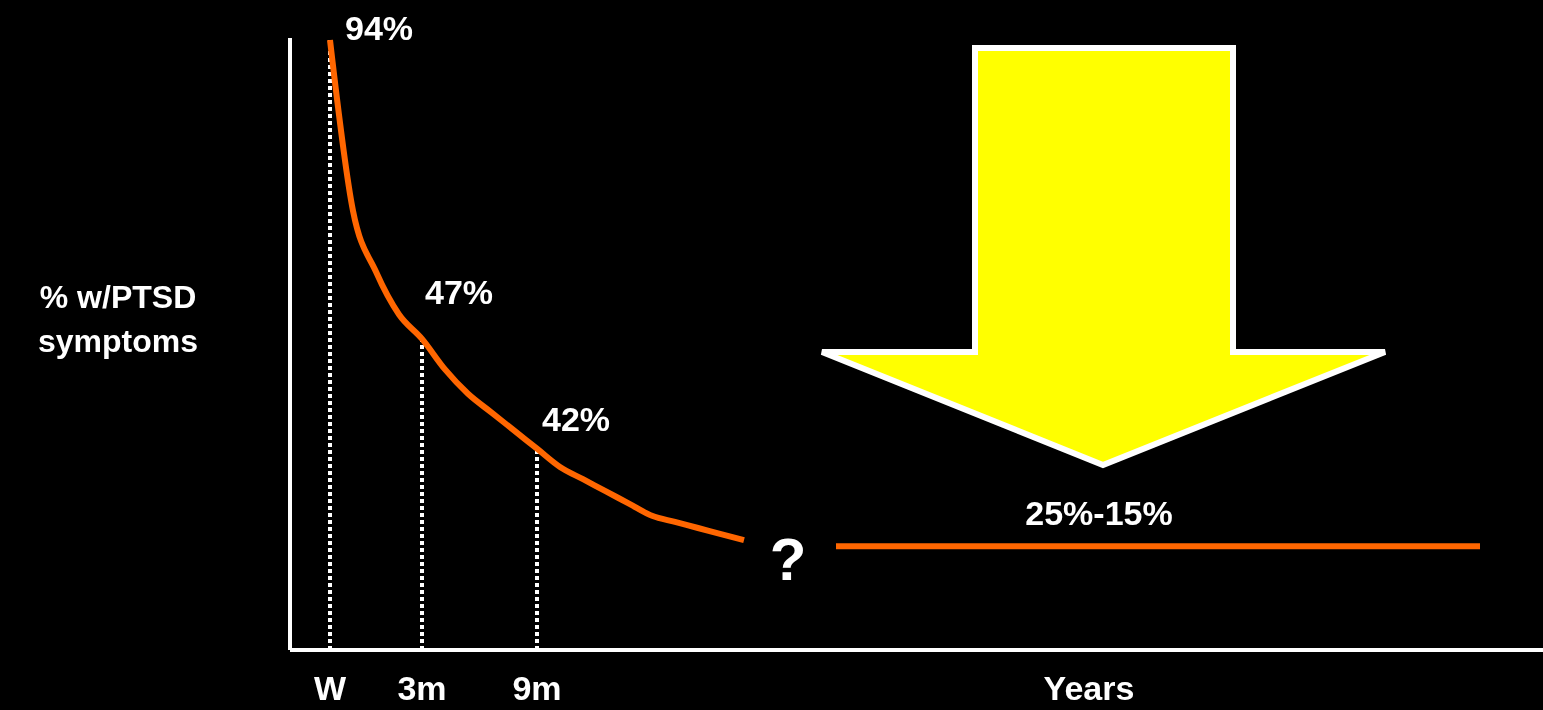 This screenshot has width=1543, height=710. What do you see at coordinates (422, 688) in the screenshot?
I see `x-tick-label: 3m` at bounding box center [422, 688].